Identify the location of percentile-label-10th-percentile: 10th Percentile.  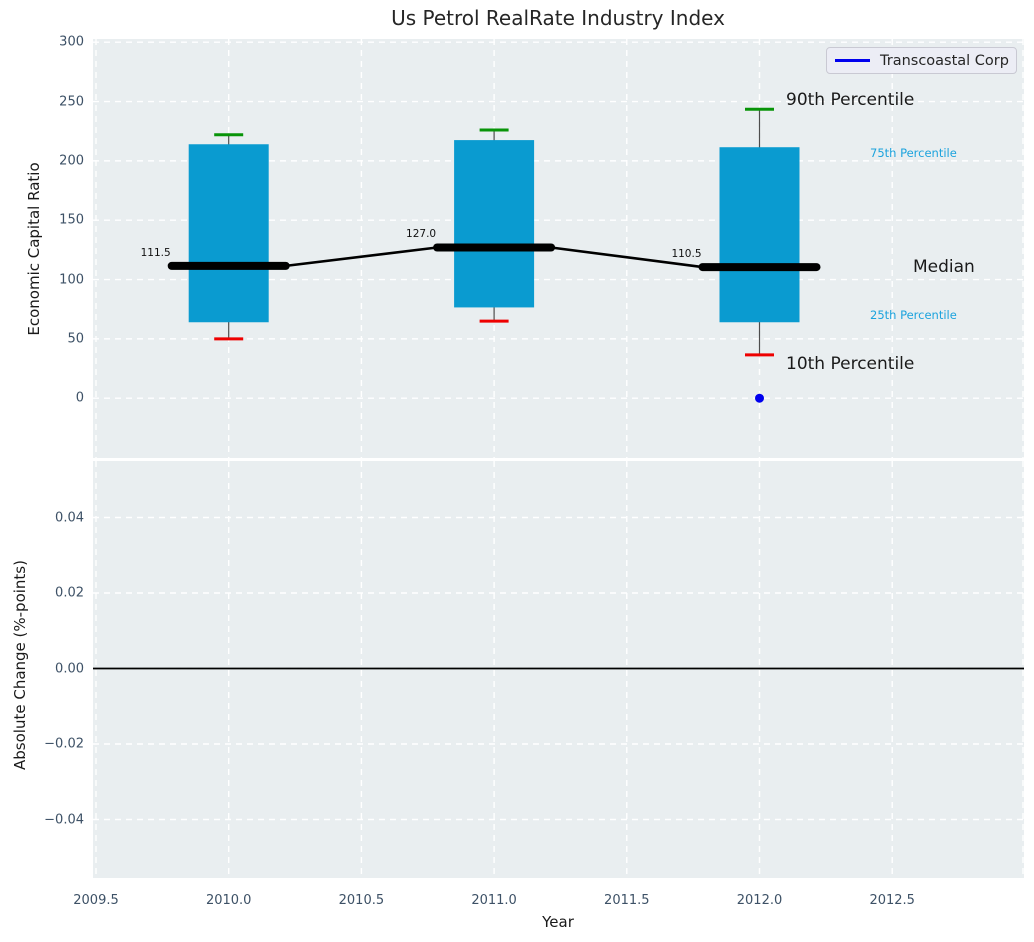
(850, 364).